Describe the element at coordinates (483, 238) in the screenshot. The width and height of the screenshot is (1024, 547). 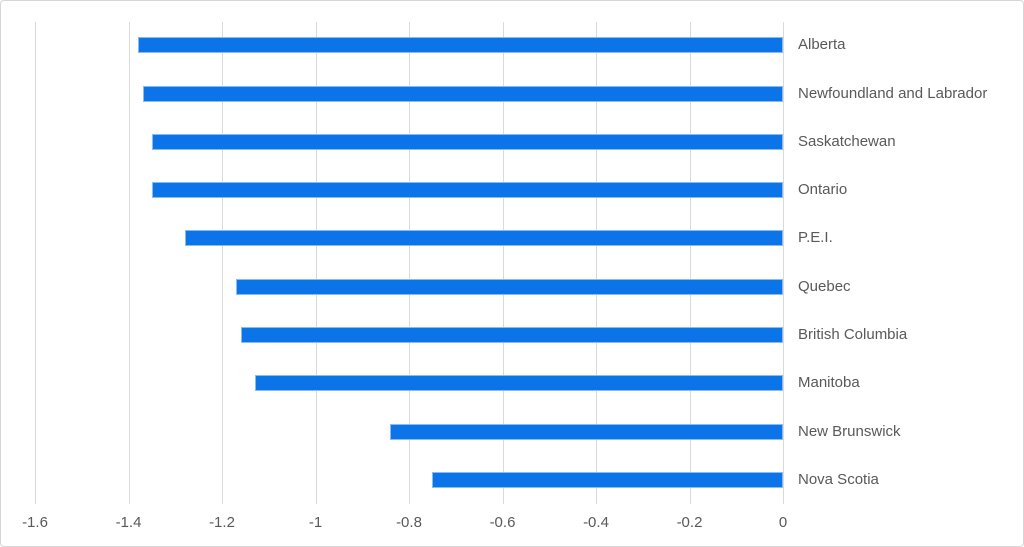
I see `bar-p-e-i` at that location.